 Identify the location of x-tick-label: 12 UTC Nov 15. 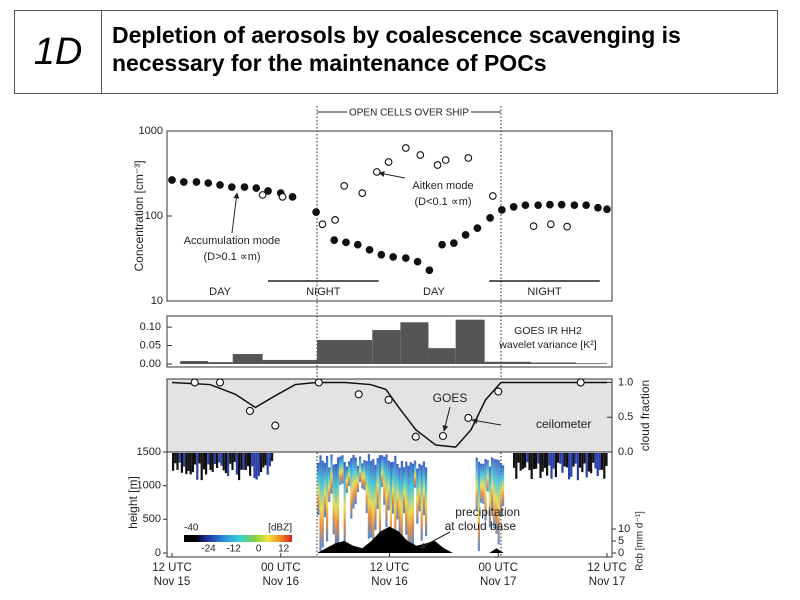
(172, 575).